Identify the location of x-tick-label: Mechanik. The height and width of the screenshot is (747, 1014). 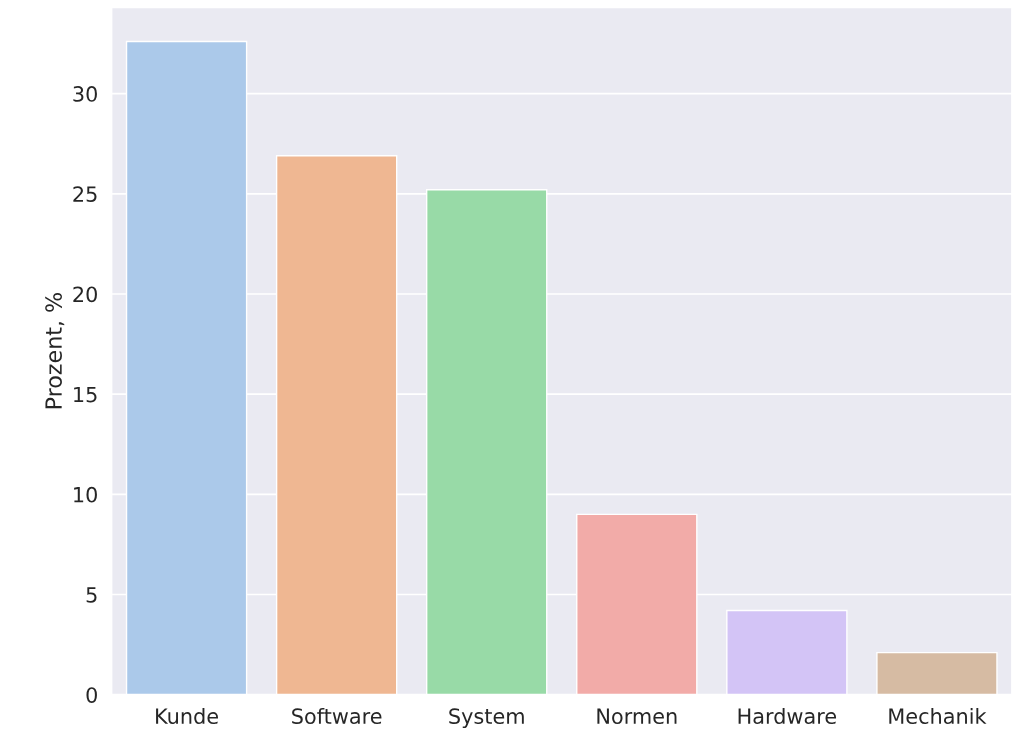
(938, 716).